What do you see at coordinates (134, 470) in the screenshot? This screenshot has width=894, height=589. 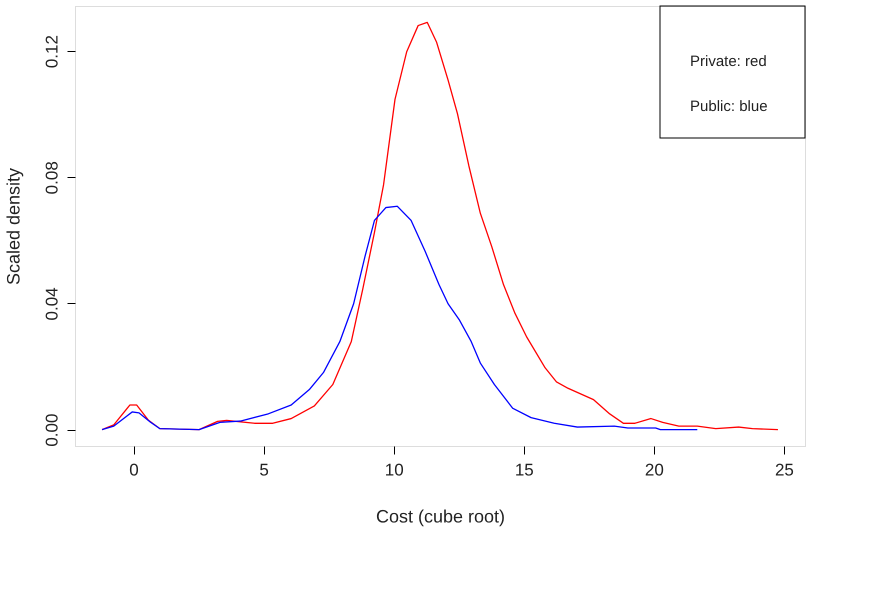 I see `x-tick-label: 0` at bounding box center [134, 470].